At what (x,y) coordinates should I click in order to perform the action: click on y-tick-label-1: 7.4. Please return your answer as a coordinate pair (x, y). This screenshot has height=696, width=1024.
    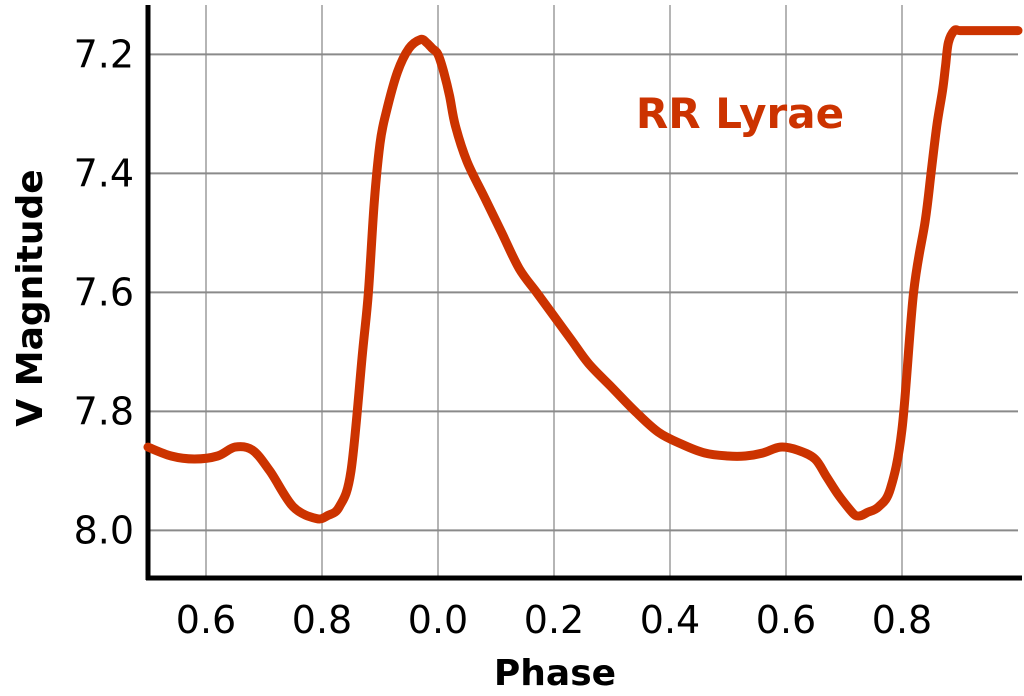
    Looking at the image, I should click on (104, 173).